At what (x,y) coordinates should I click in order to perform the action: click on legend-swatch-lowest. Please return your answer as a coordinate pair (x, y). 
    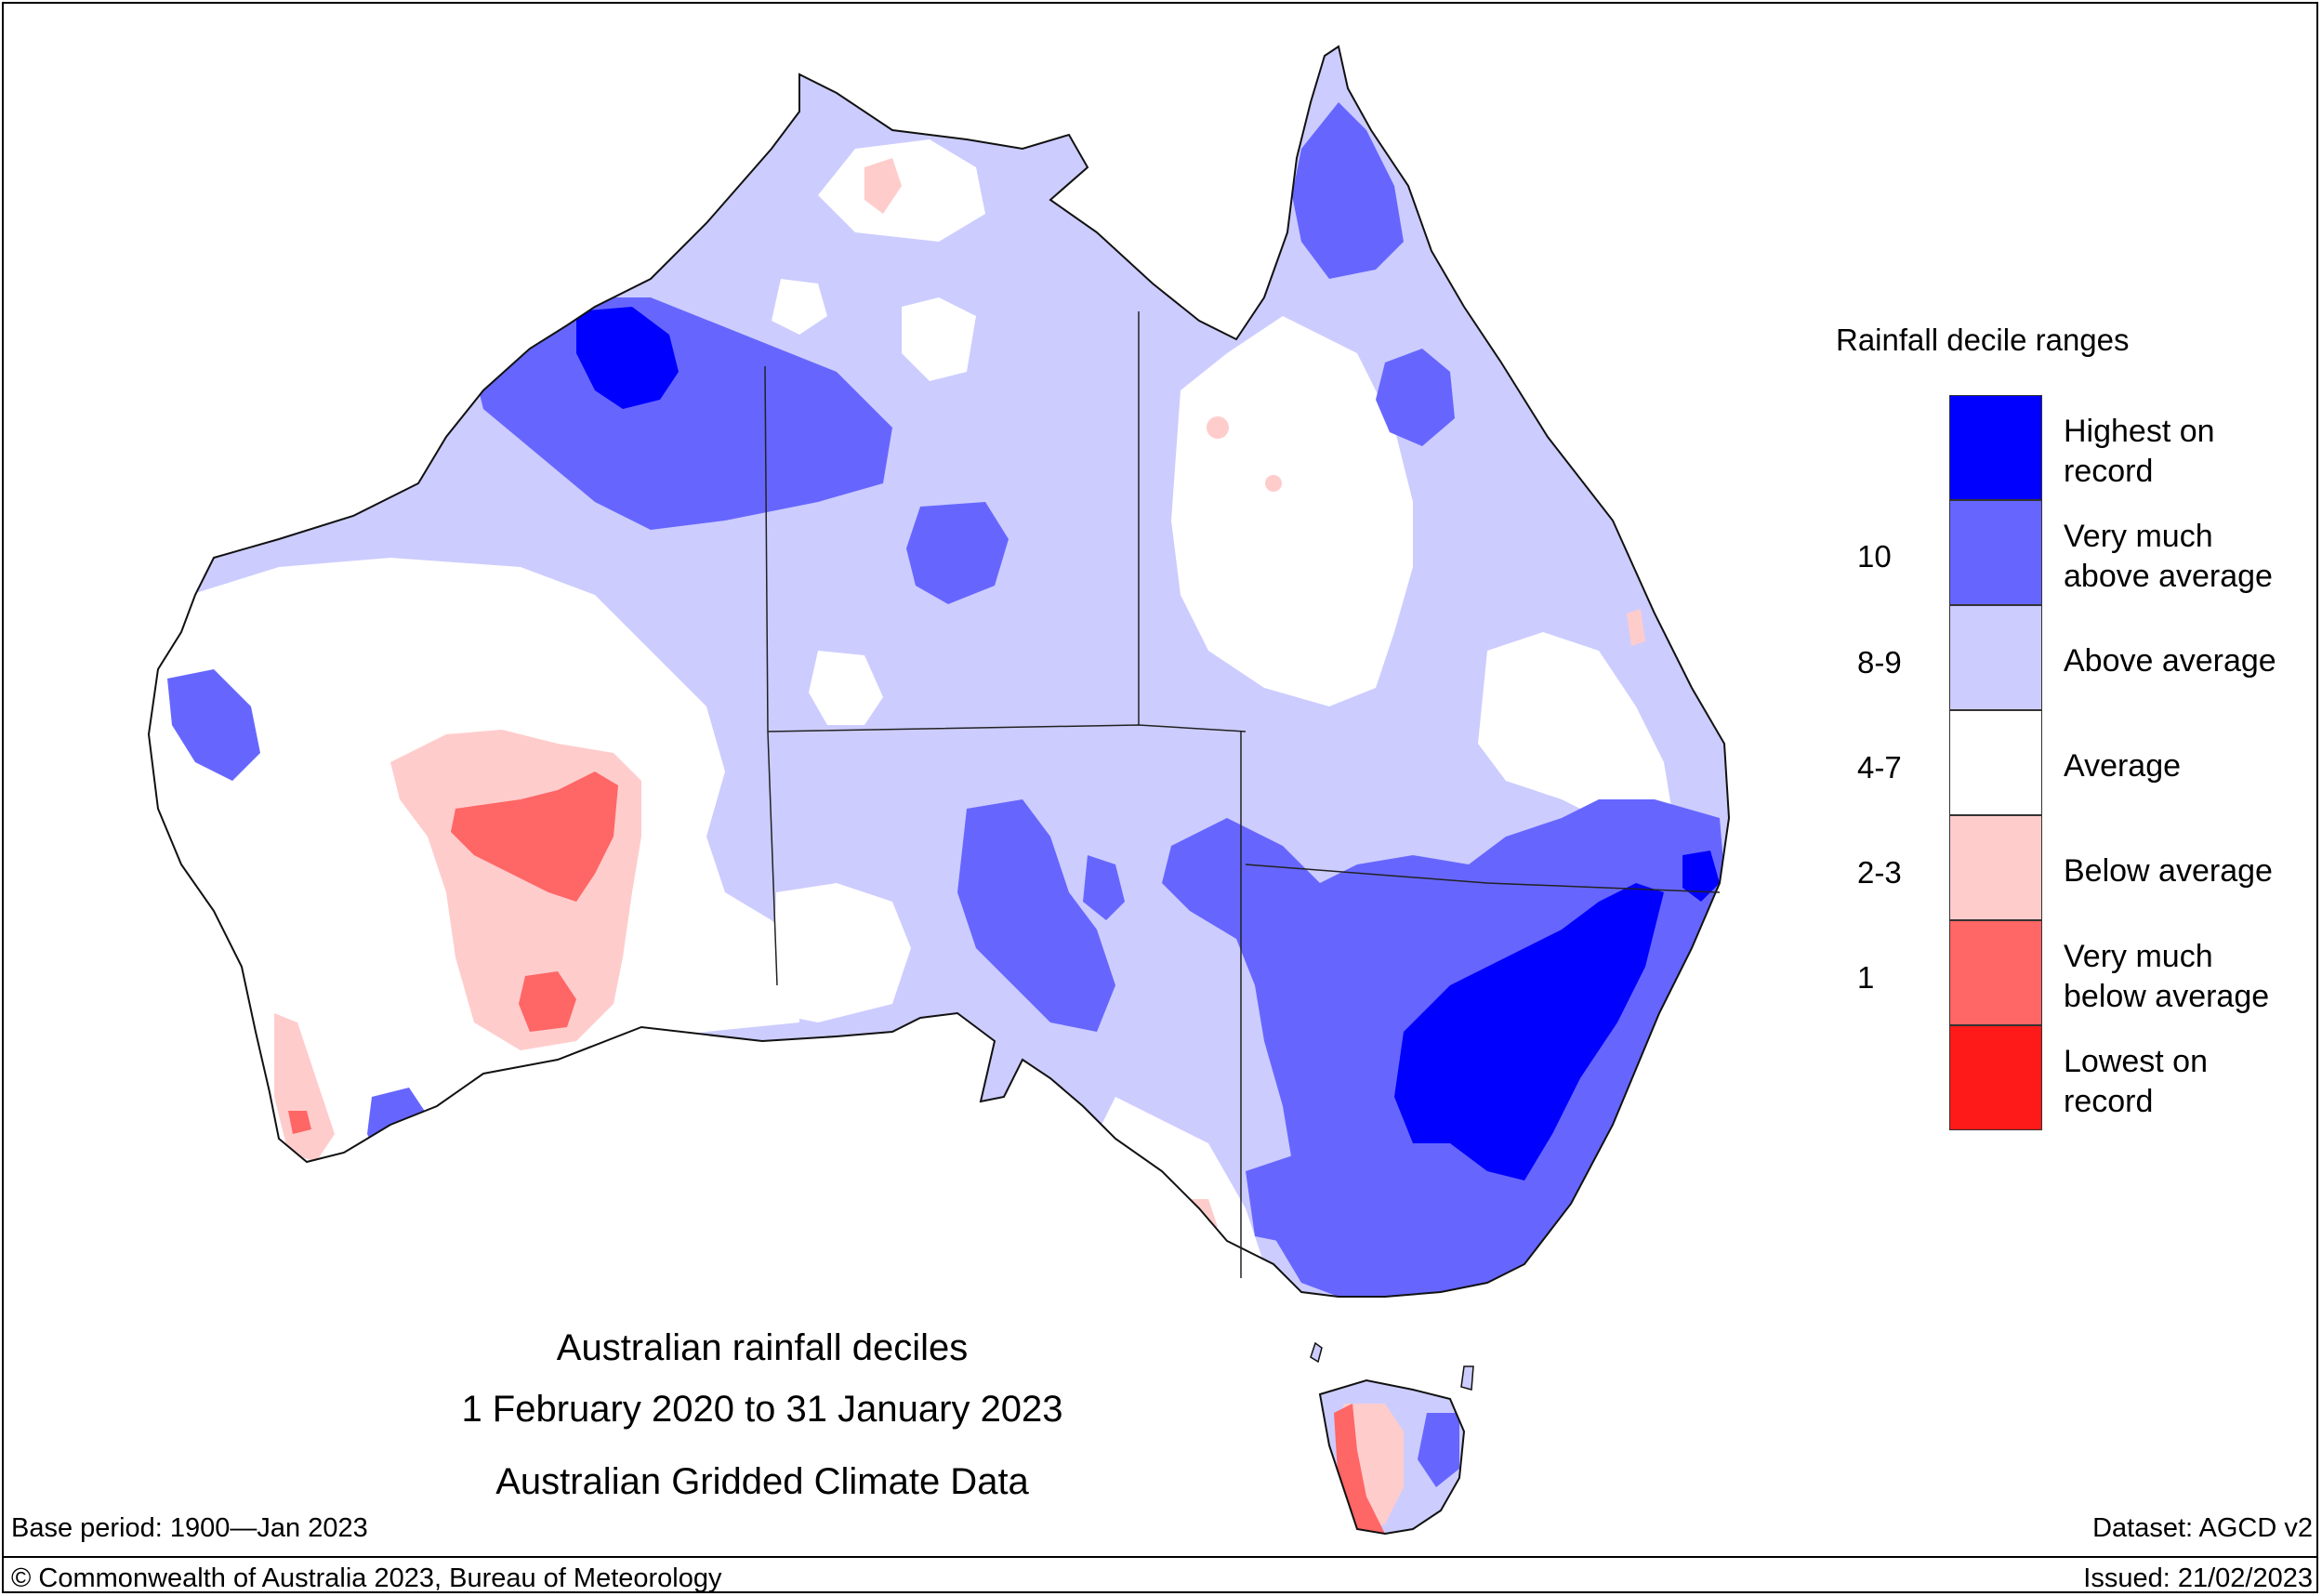
    Looking at the image, I should click on (1995, 1078).